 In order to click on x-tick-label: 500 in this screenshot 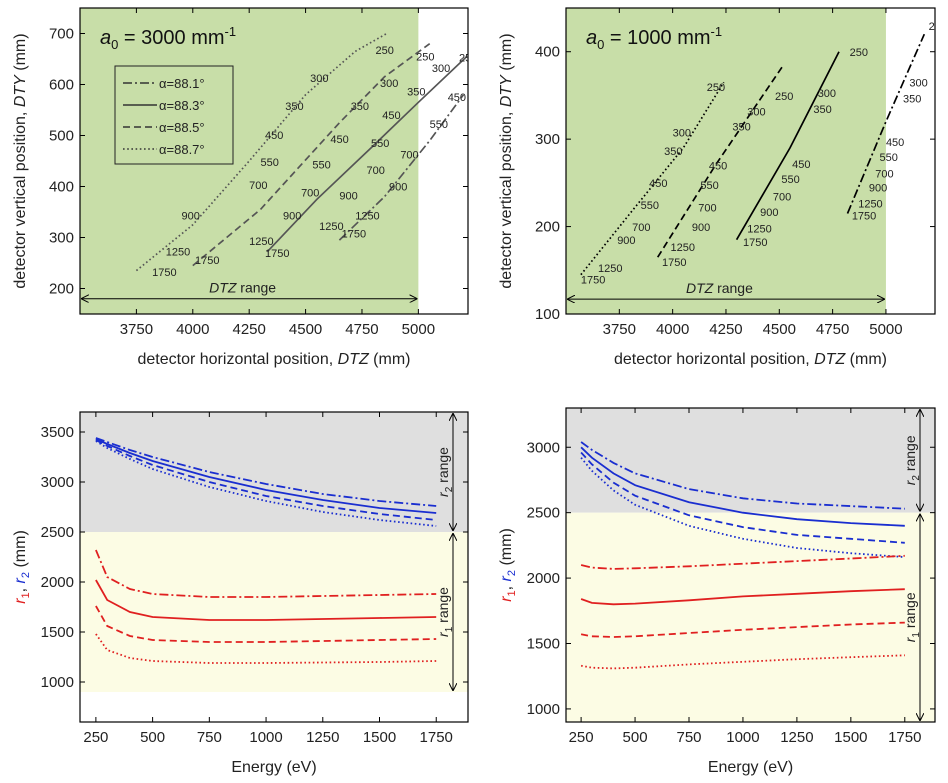, I will do `click(152, 737)`.